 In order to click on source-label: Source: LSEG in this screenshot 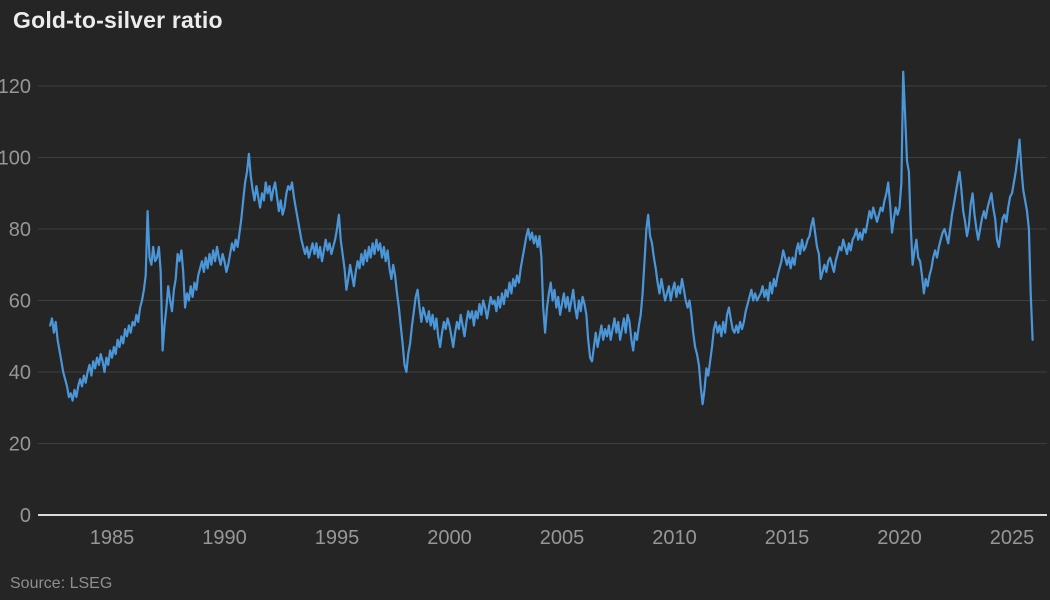, I will do `click(61, 583)`.